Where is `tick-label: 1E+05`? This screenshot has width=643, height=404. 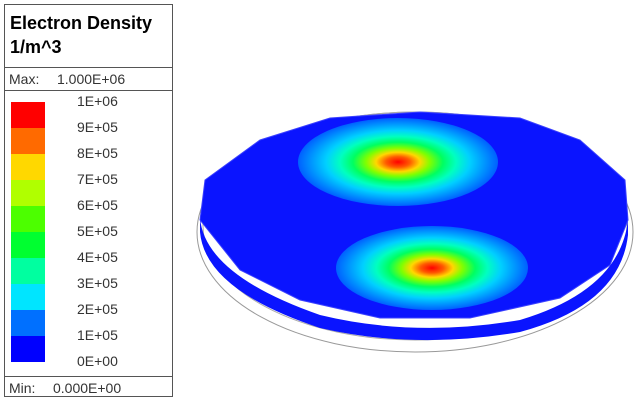 tick-label: 1E+05 is located at coordinates (97, 335).